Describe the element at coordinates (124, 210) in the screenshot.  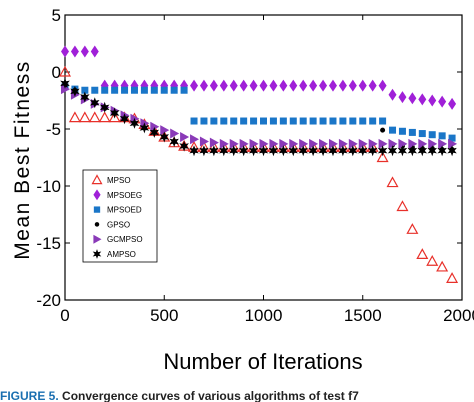
I see `legend-label: MPSOED` at that location.